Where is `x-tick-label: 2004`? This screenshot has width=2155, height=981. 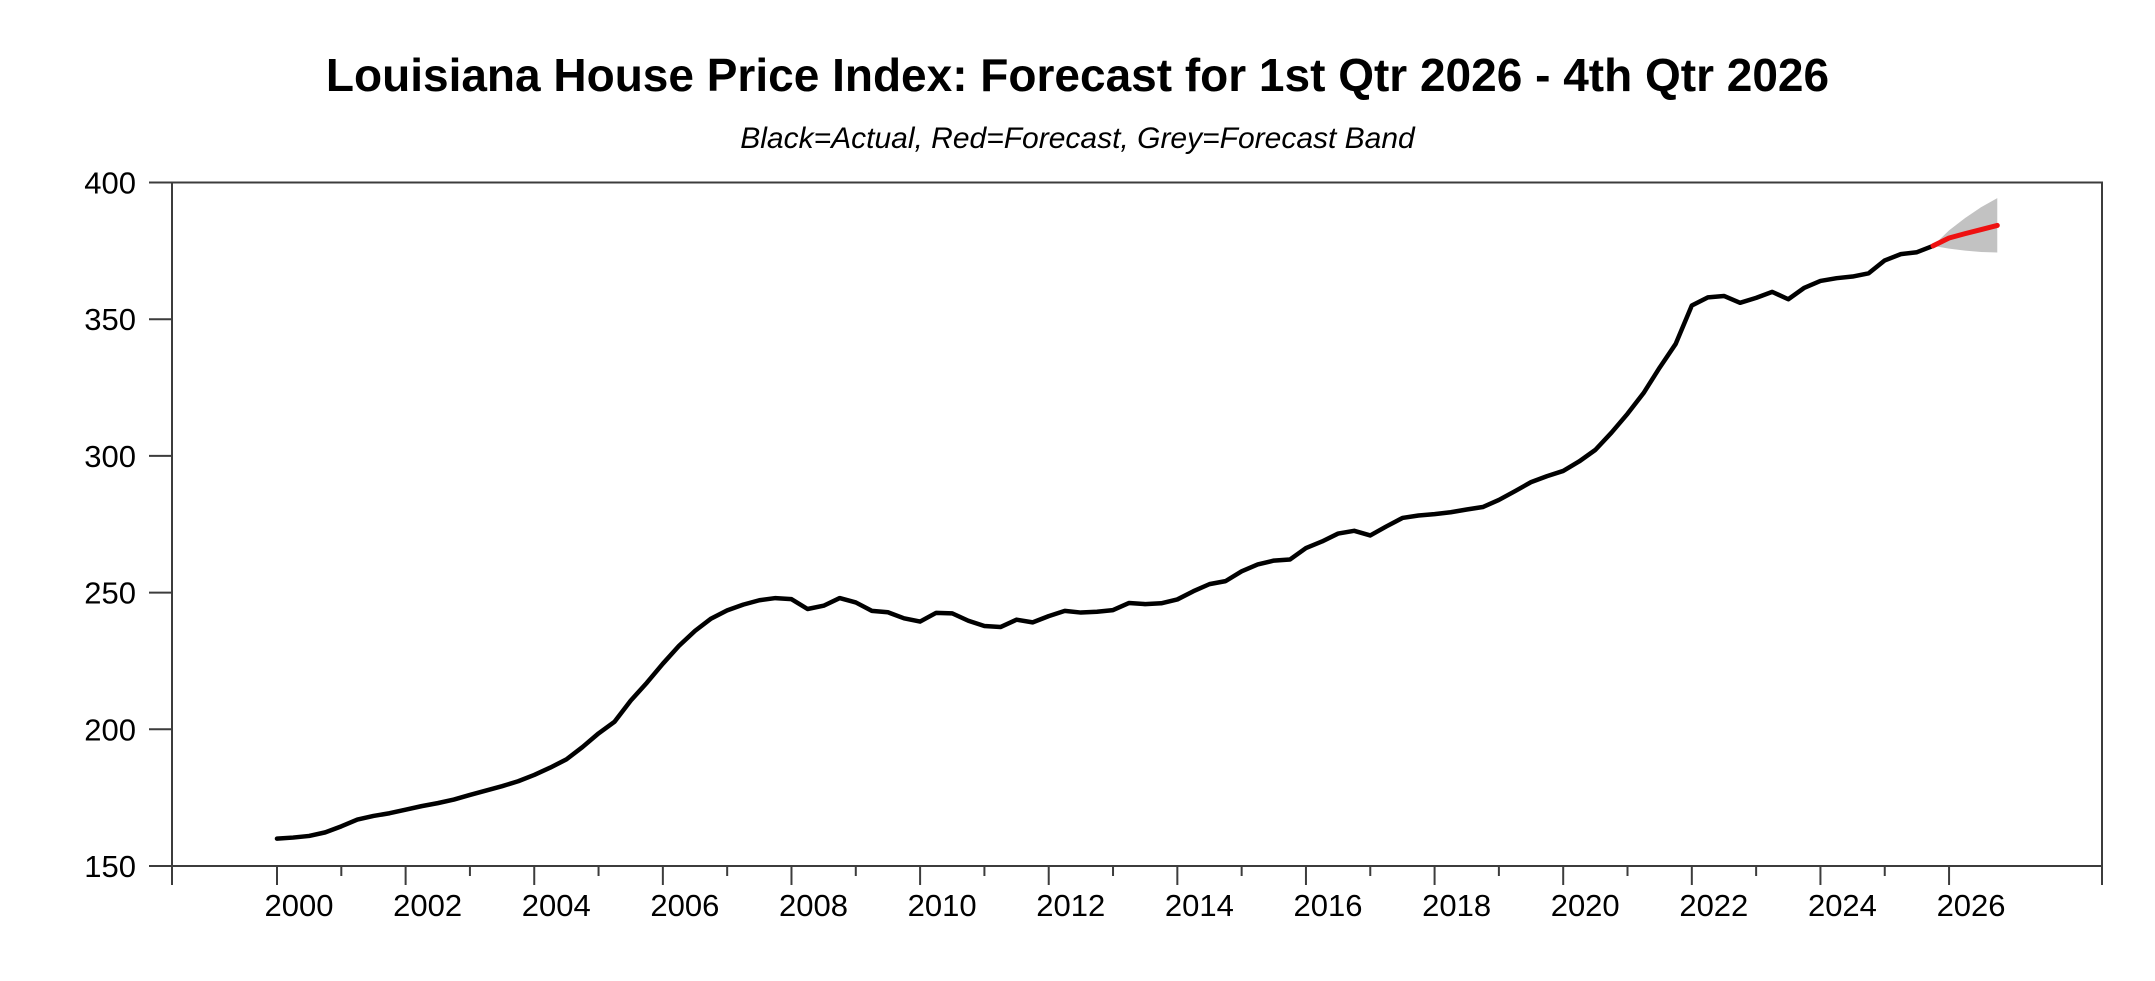 x-tick-label: 2004 is located at coordinates (556, 905).